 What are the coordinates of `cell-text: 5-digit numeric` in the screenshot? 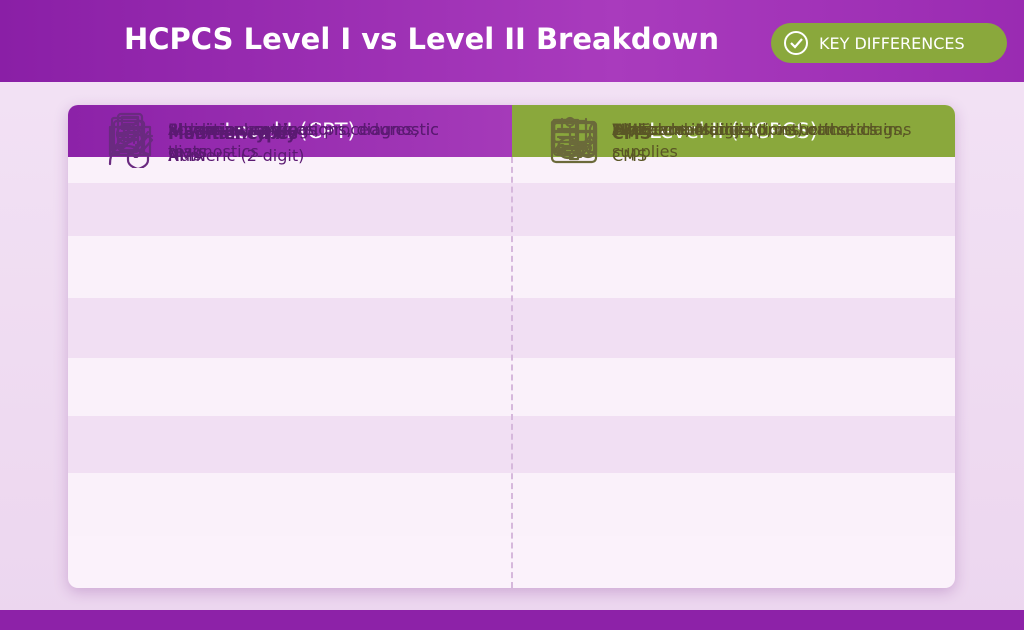 It's located at (323, 130).